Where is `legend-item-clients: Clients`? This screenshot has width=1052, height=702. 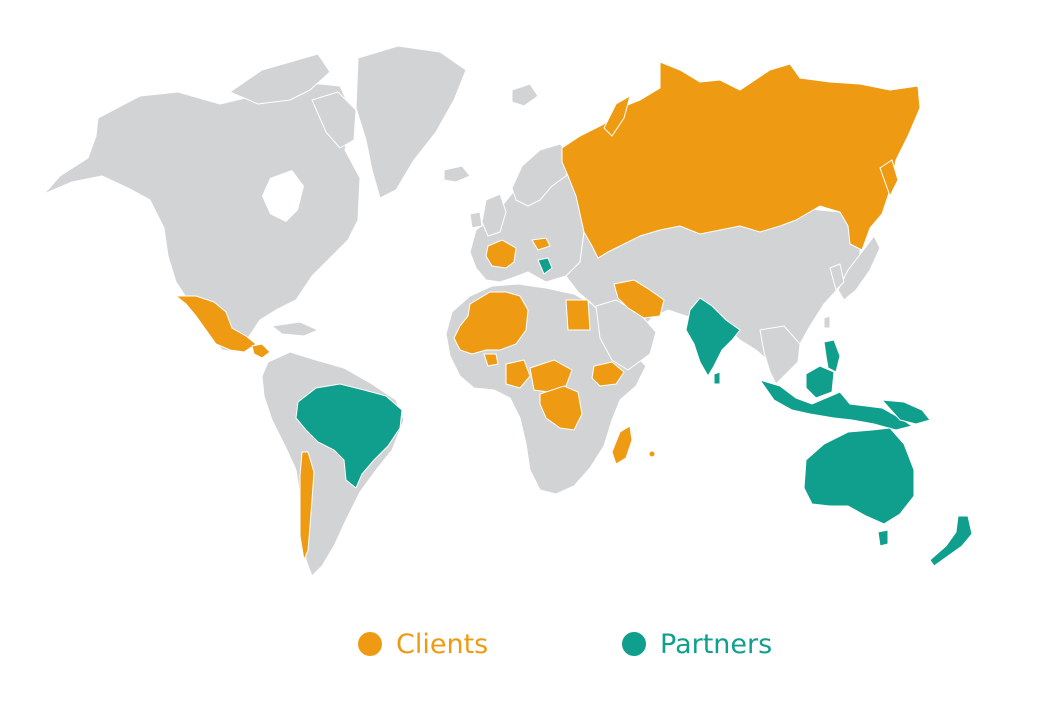 legend-item-clients: Clients is located at coordinates (423, 644).